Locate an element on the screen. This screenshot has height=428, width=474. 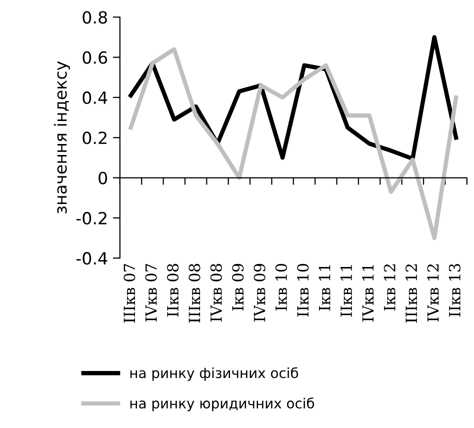
x-tick-label: Iкв 12 is located at coordinates (390, 287).